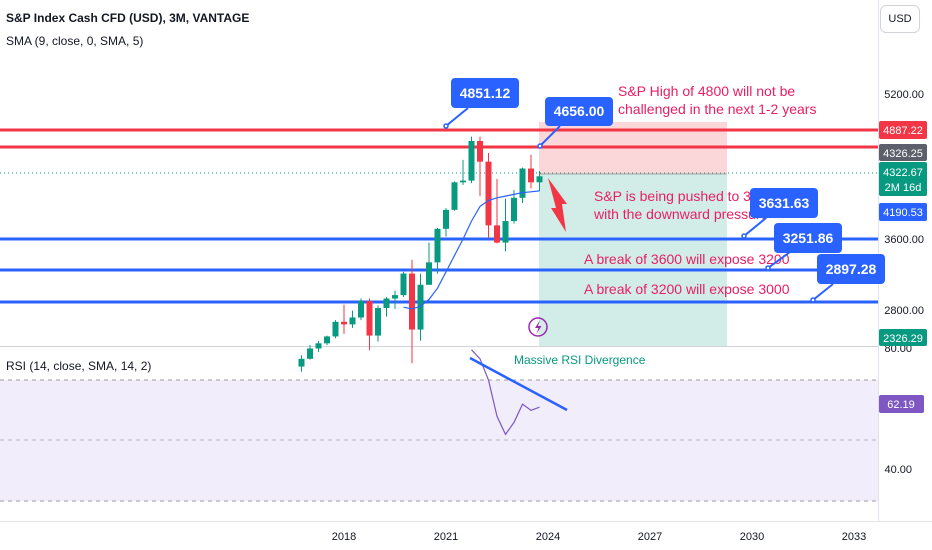  Describe the element at coordinates (557, 205) in the screenshot. I see `down-arrow` at that location.